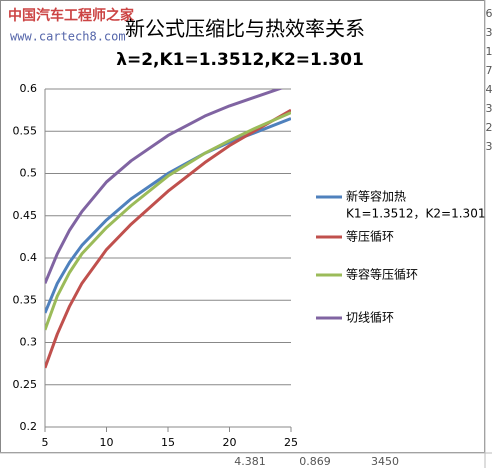 Image resolution: width=492 pixels, height=472 pixels. What do you see at coordinates (240, 60) in the screenshot?
I see `chart-subtitle: λ=2,K1=1.3512,K2=1.301` at bounding box center [240, 60].